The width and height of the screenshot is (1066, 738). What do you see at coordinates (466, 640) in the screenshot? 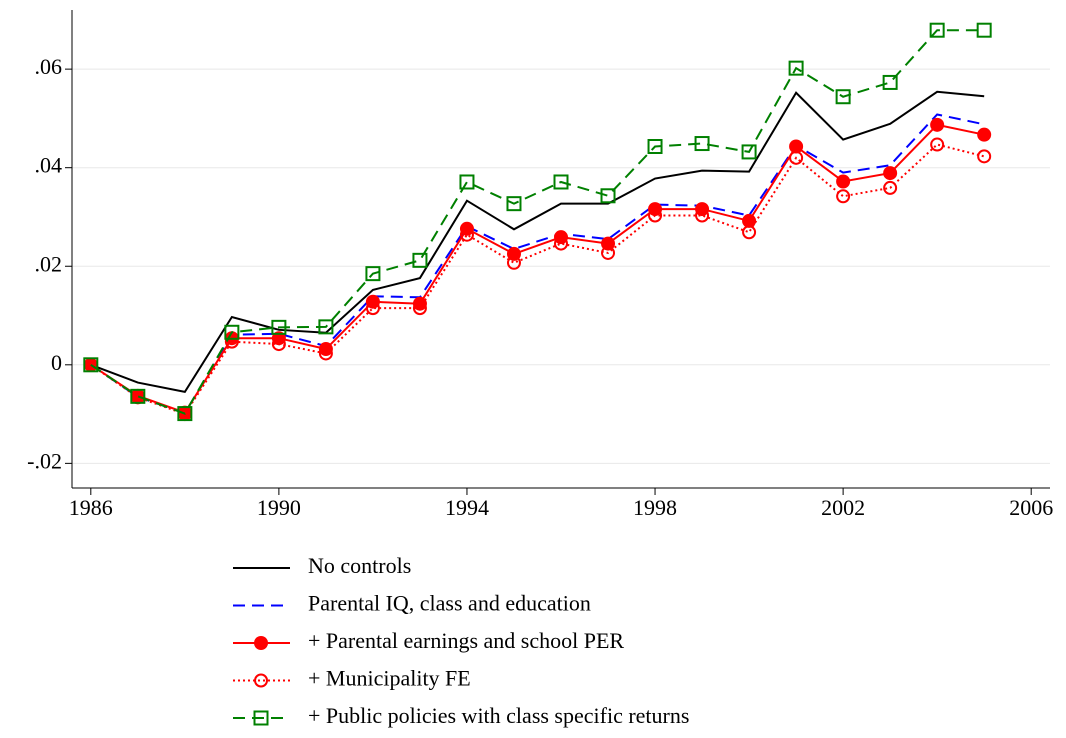
I see `legend-label: + Parental earnings and school PER` at bounding box center [466, 640].